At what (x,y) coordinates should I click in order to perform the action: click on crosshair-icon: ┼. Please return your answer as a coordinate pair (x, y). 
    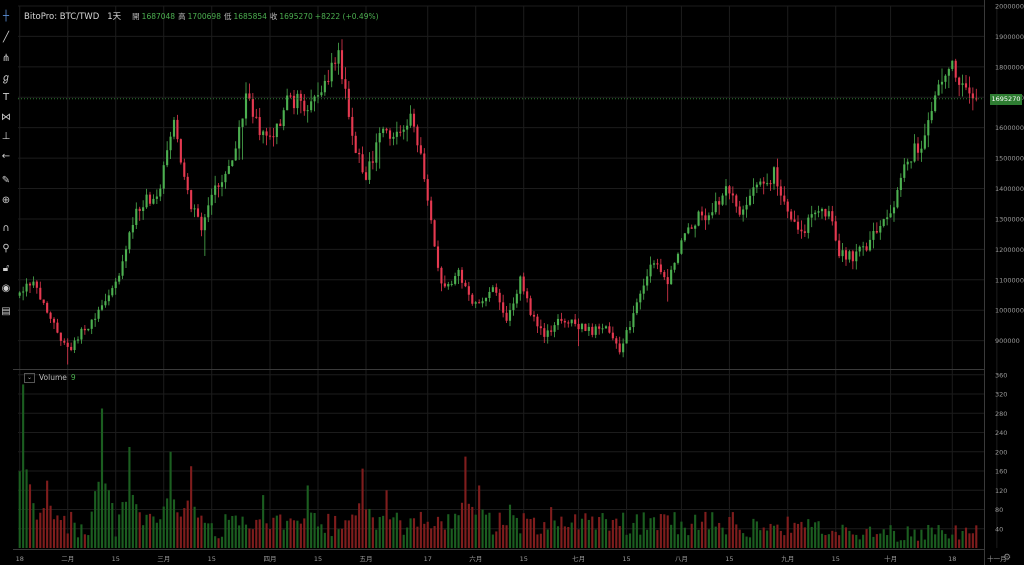
    Looking at the image, I should click on (6, 16).